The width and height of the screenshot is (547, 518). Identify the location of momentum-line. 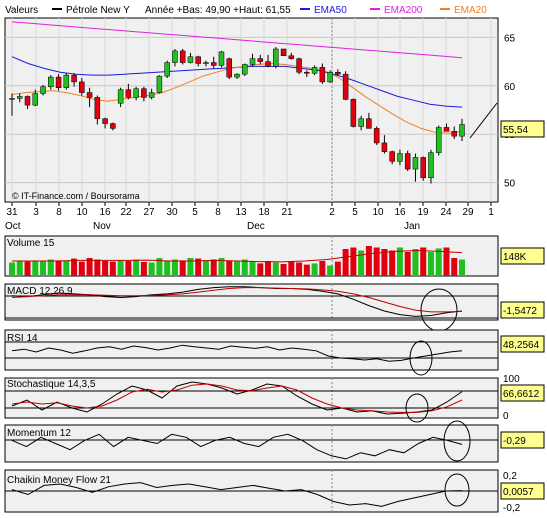
(237, 446).